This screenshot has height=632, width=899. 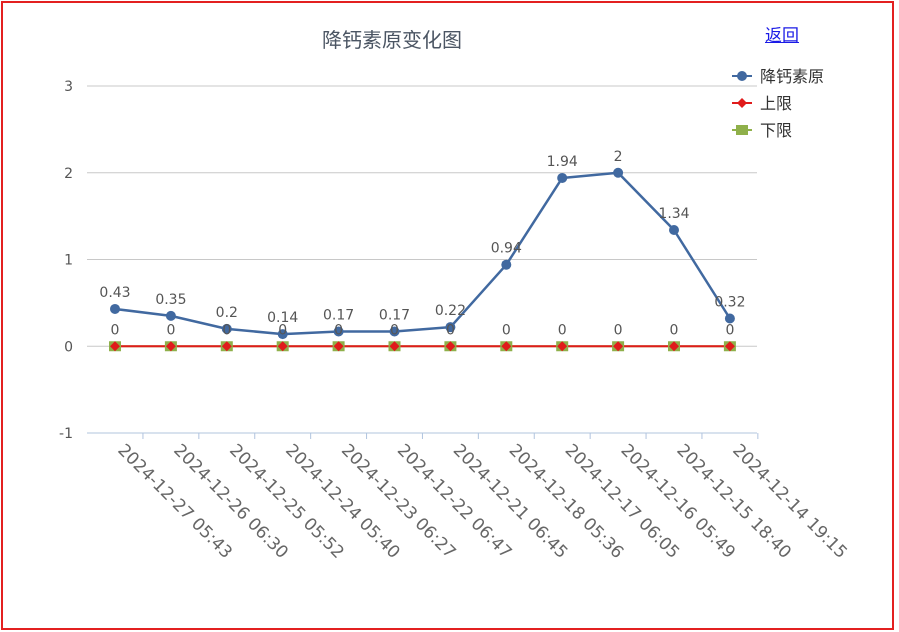 I want to click on data-label: 2, so click(x=618, y=157).